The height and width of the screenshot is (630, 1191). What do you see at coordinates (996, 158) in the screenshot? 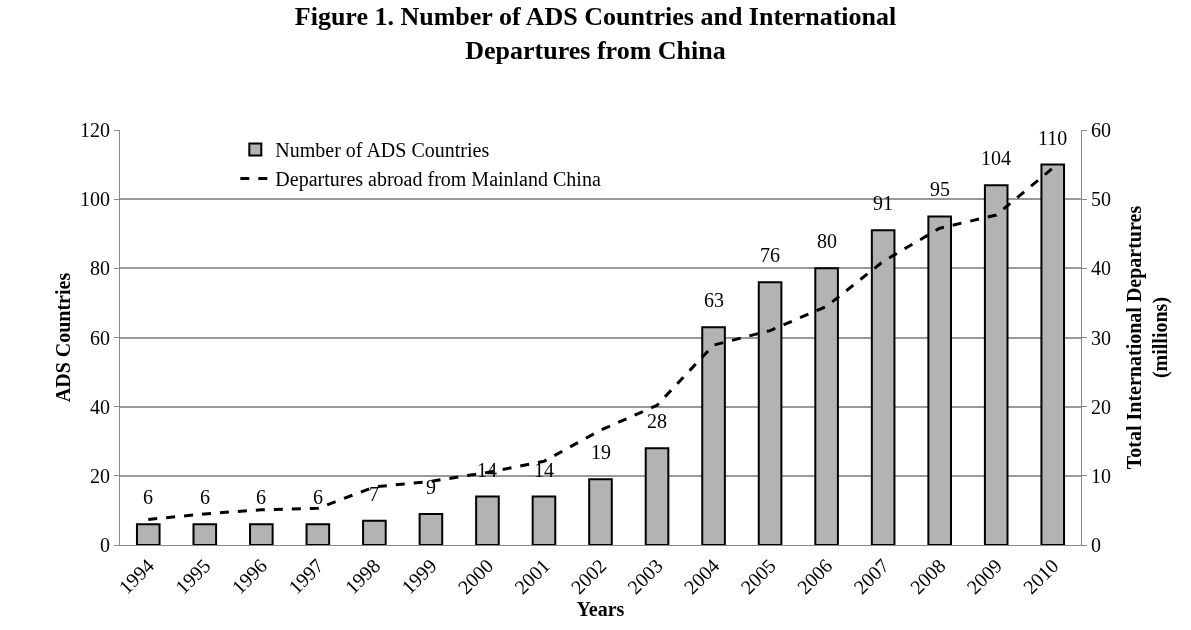
I see `data-label: 104` at bounding box center [996, 158].